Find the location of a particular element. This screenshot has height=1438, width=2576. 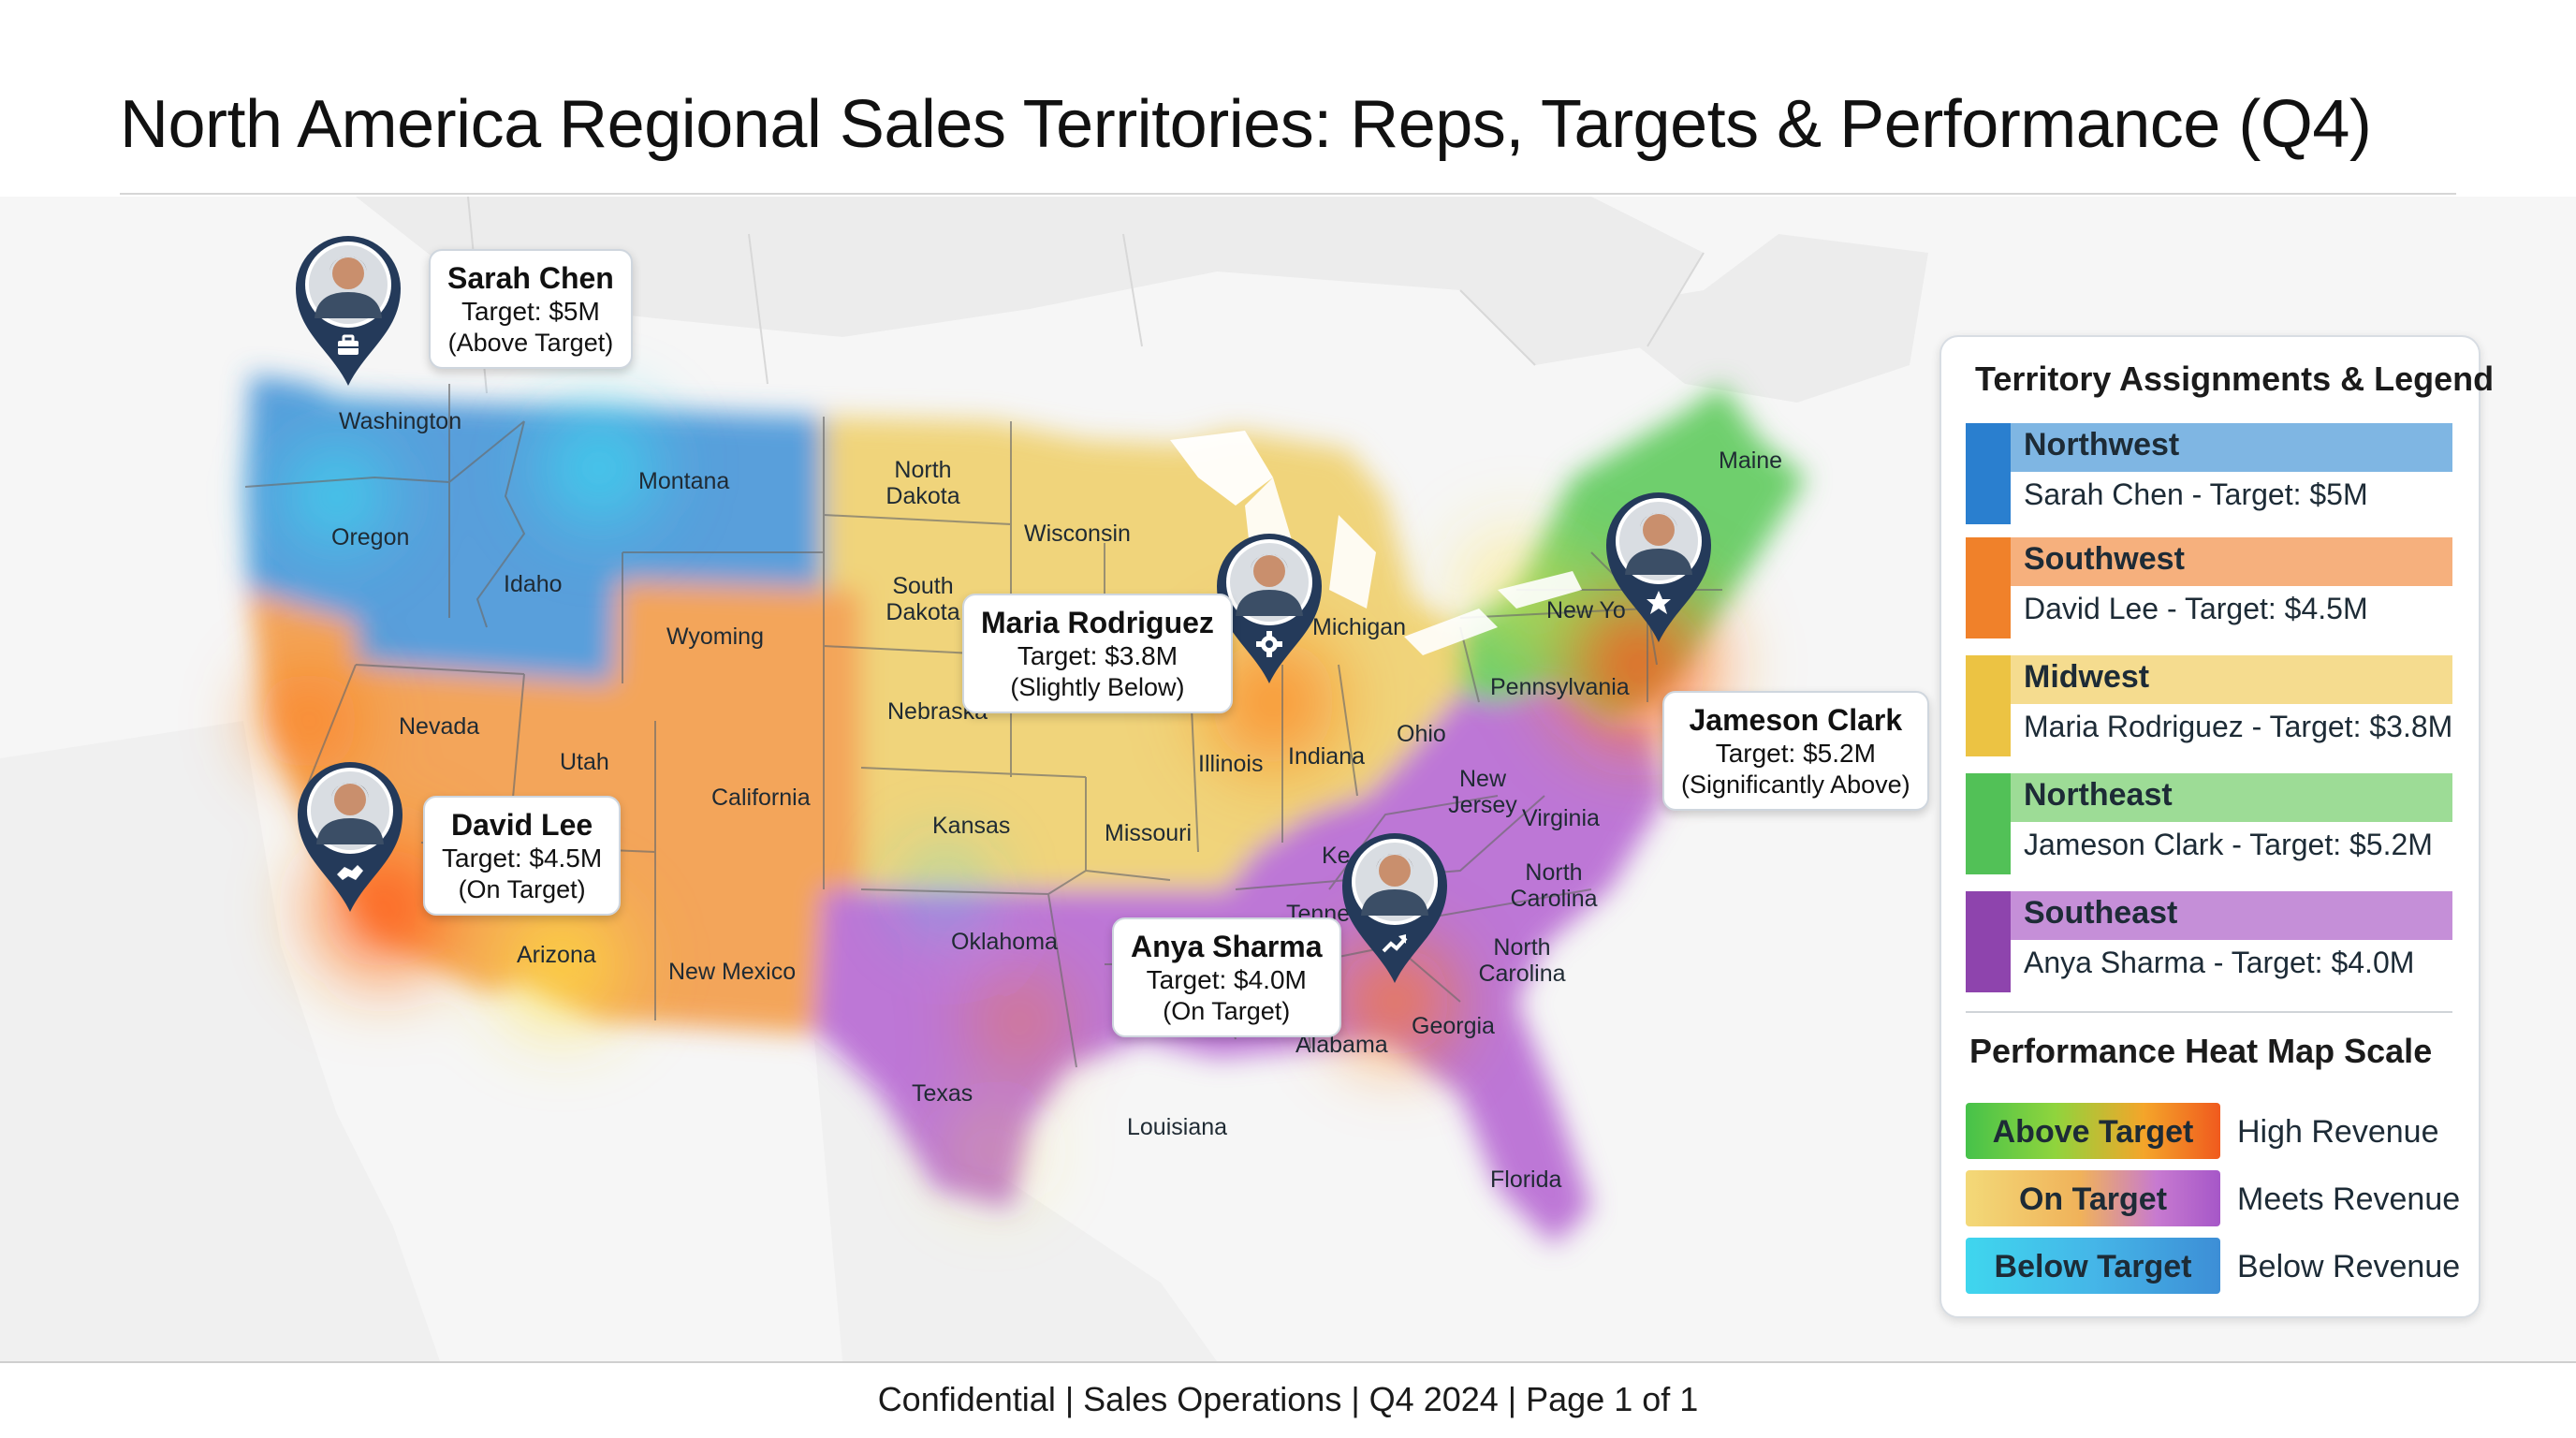

label-north-dakota-1: North is located at coordinates (922, 470).